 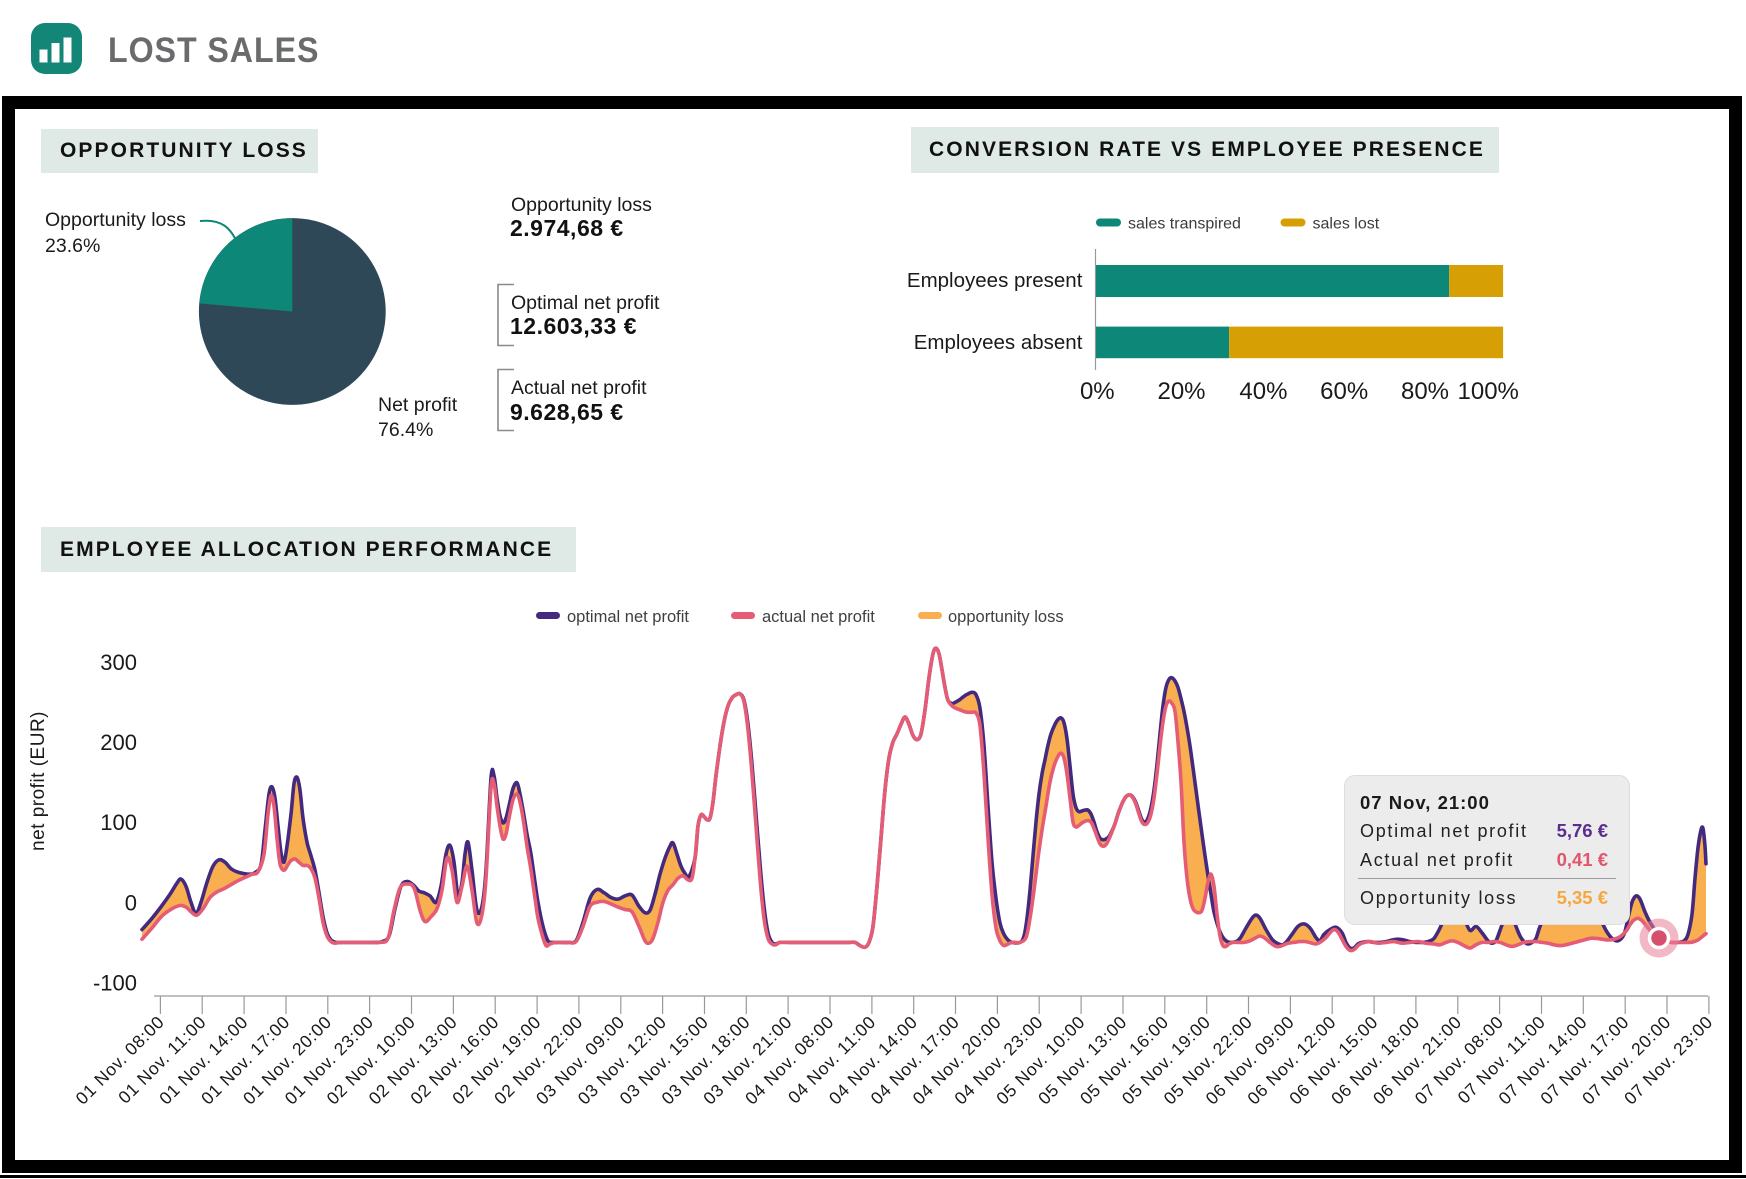 What do you see at coordinates (1425, 391) in the screenshot?
I see `svg-text: 80%` at bounding box center [1425, 391].